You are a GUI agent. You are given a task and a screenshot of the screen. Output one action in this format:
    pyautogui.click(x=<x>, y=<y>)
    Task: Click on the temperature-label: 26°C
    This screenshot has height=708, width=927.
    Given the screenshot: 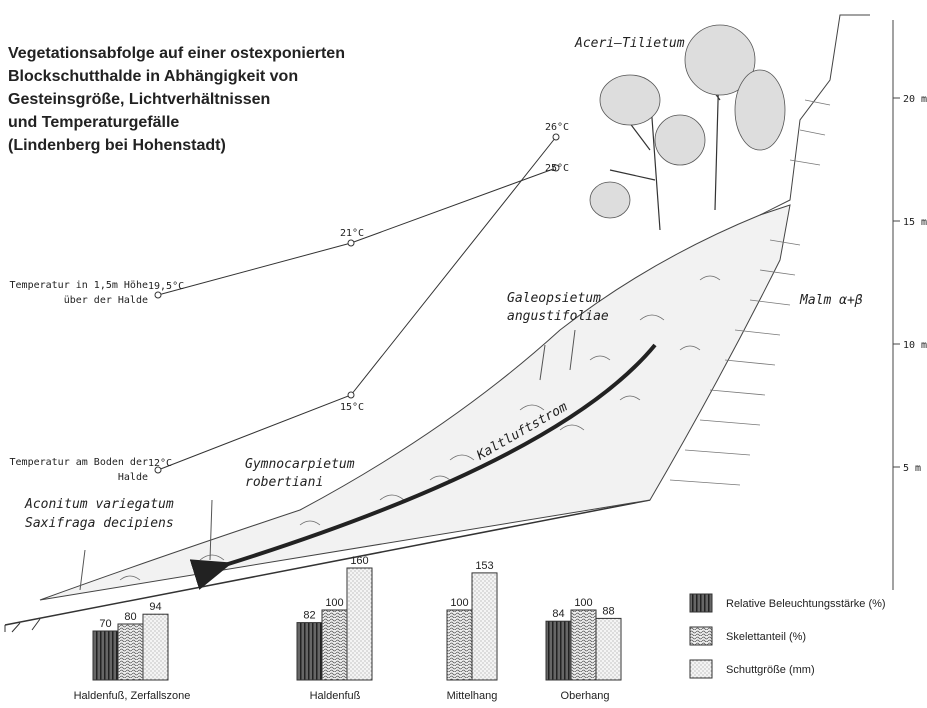 What is the action you would take?
    pyautogui.click(x=557, y=127)
    